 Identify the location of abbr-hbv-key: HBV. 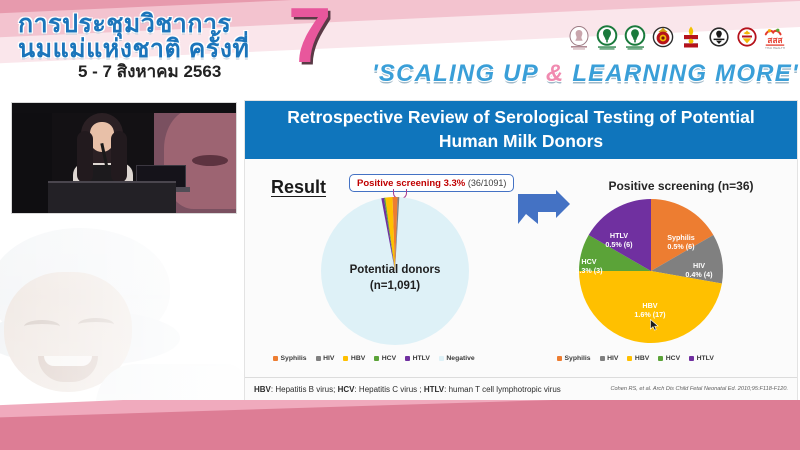
(262, 389).